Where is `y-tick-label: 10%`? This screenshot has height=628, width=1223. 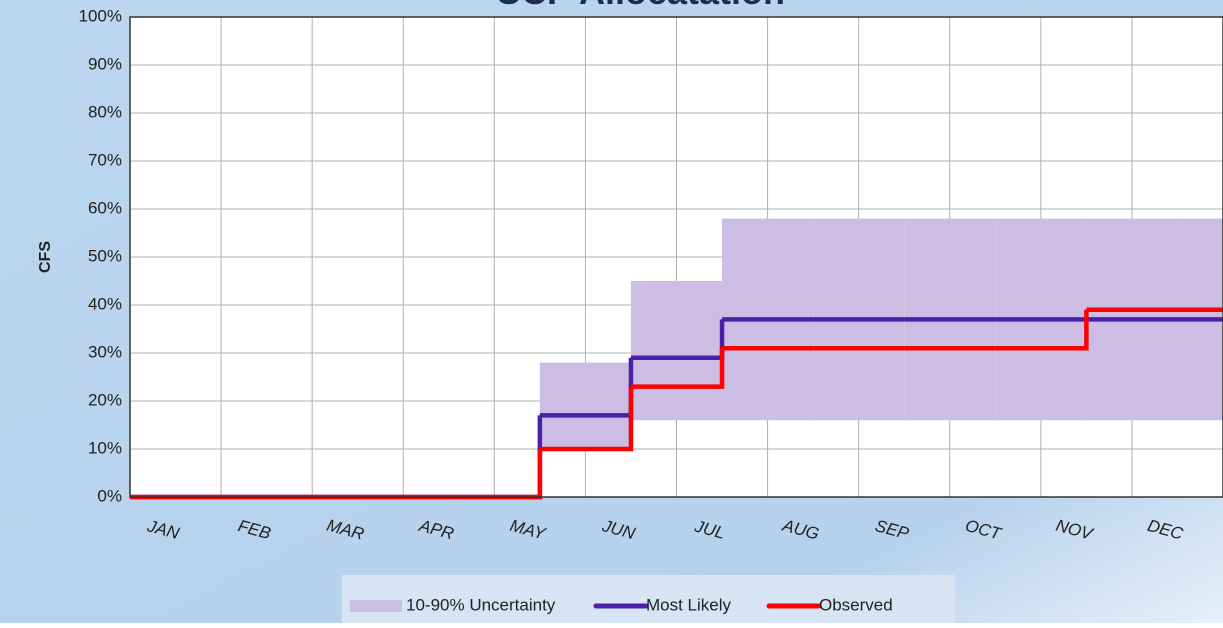 y-tick-label: 10% is located at coordinates (105, 447).